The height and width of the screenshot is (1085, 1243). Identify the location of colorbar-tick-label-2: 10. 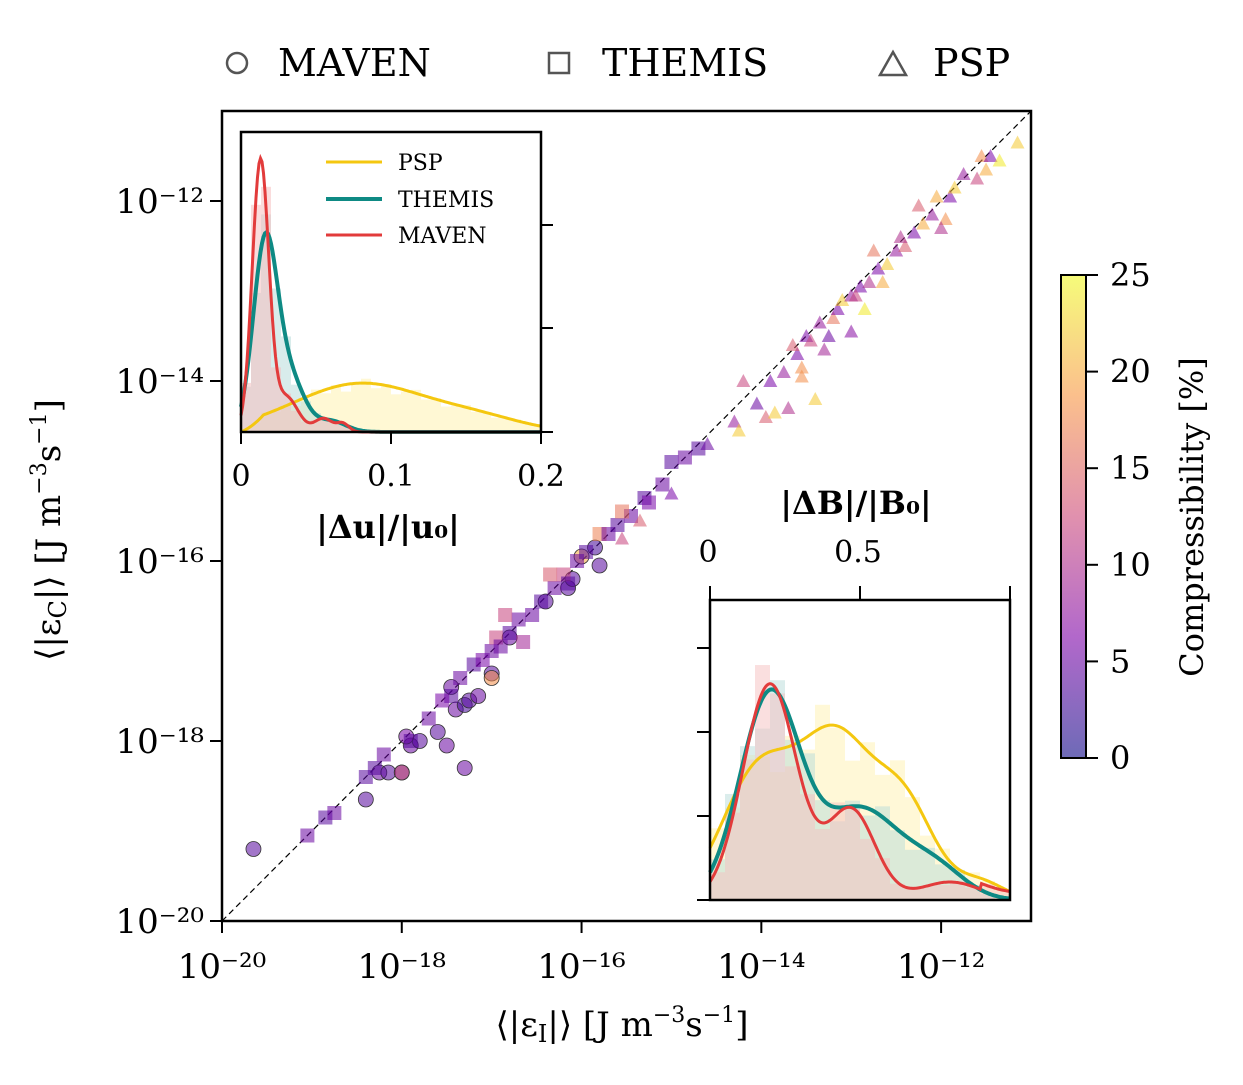
(1130, 565).